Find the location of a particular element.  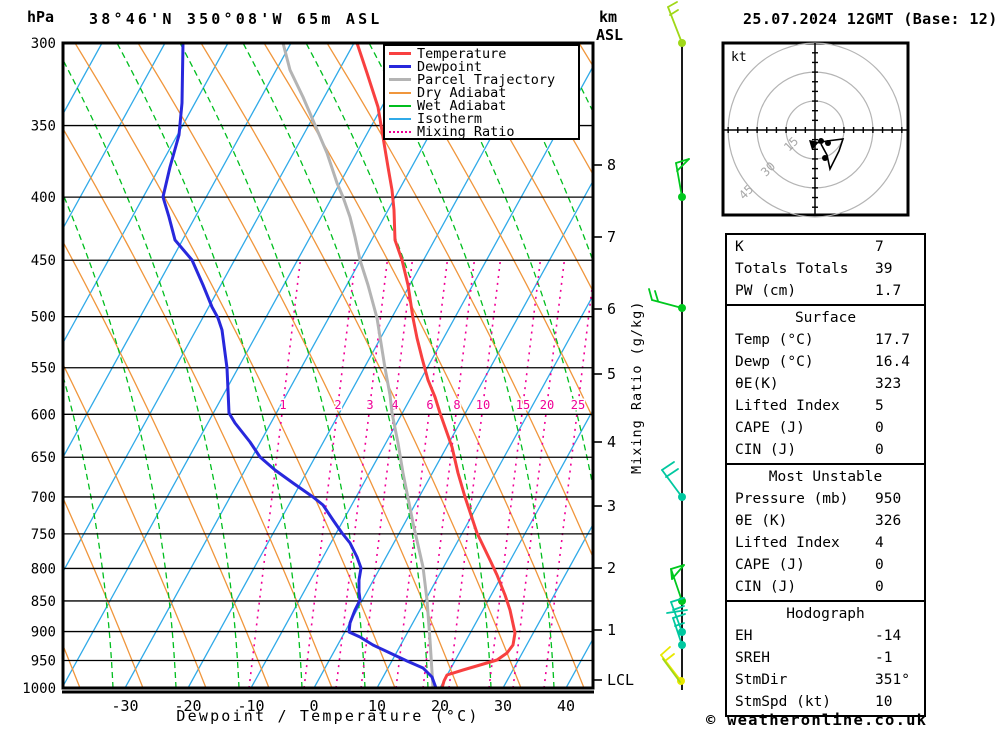

storm-motion-arrow is located at coordinates (814, 145).